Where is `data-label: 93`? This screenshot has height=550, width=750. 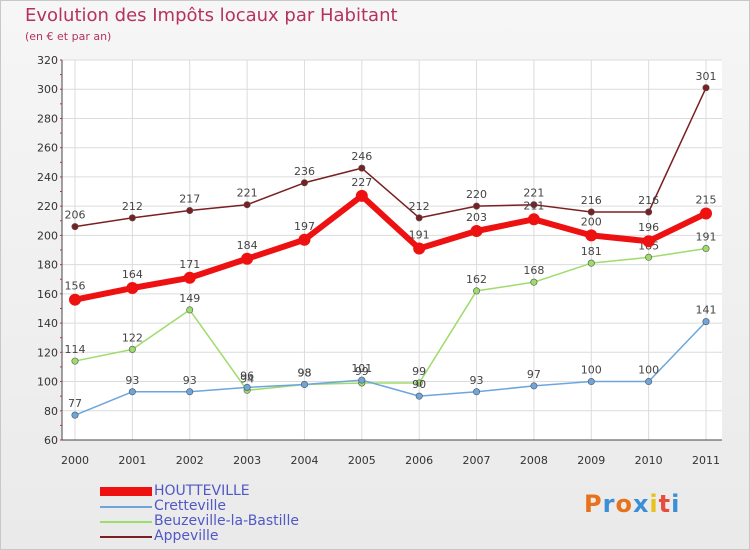
data-label: 93 is located at coordinates (477, 380).